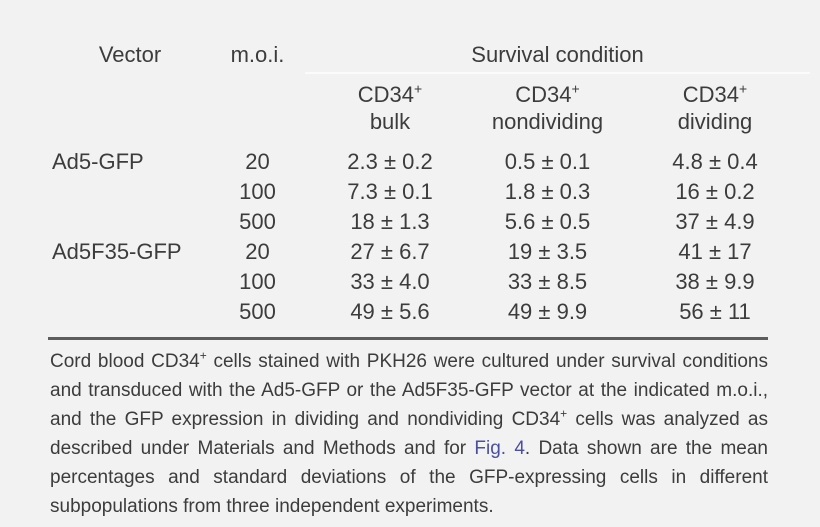 The height and width of the screenshot is (527, 820). Describe the element at coordinates (547, 311) in the screenshot. I see `nondividing-value-cell: 49 ± 9.9` at that location.